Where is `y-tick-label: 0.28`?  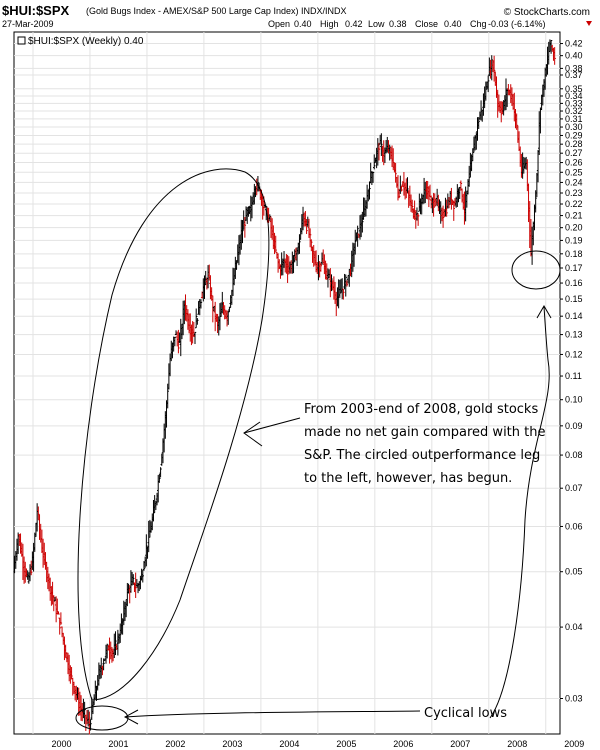
y-tick-label: 0.28 is located at coordinates (574, 144).